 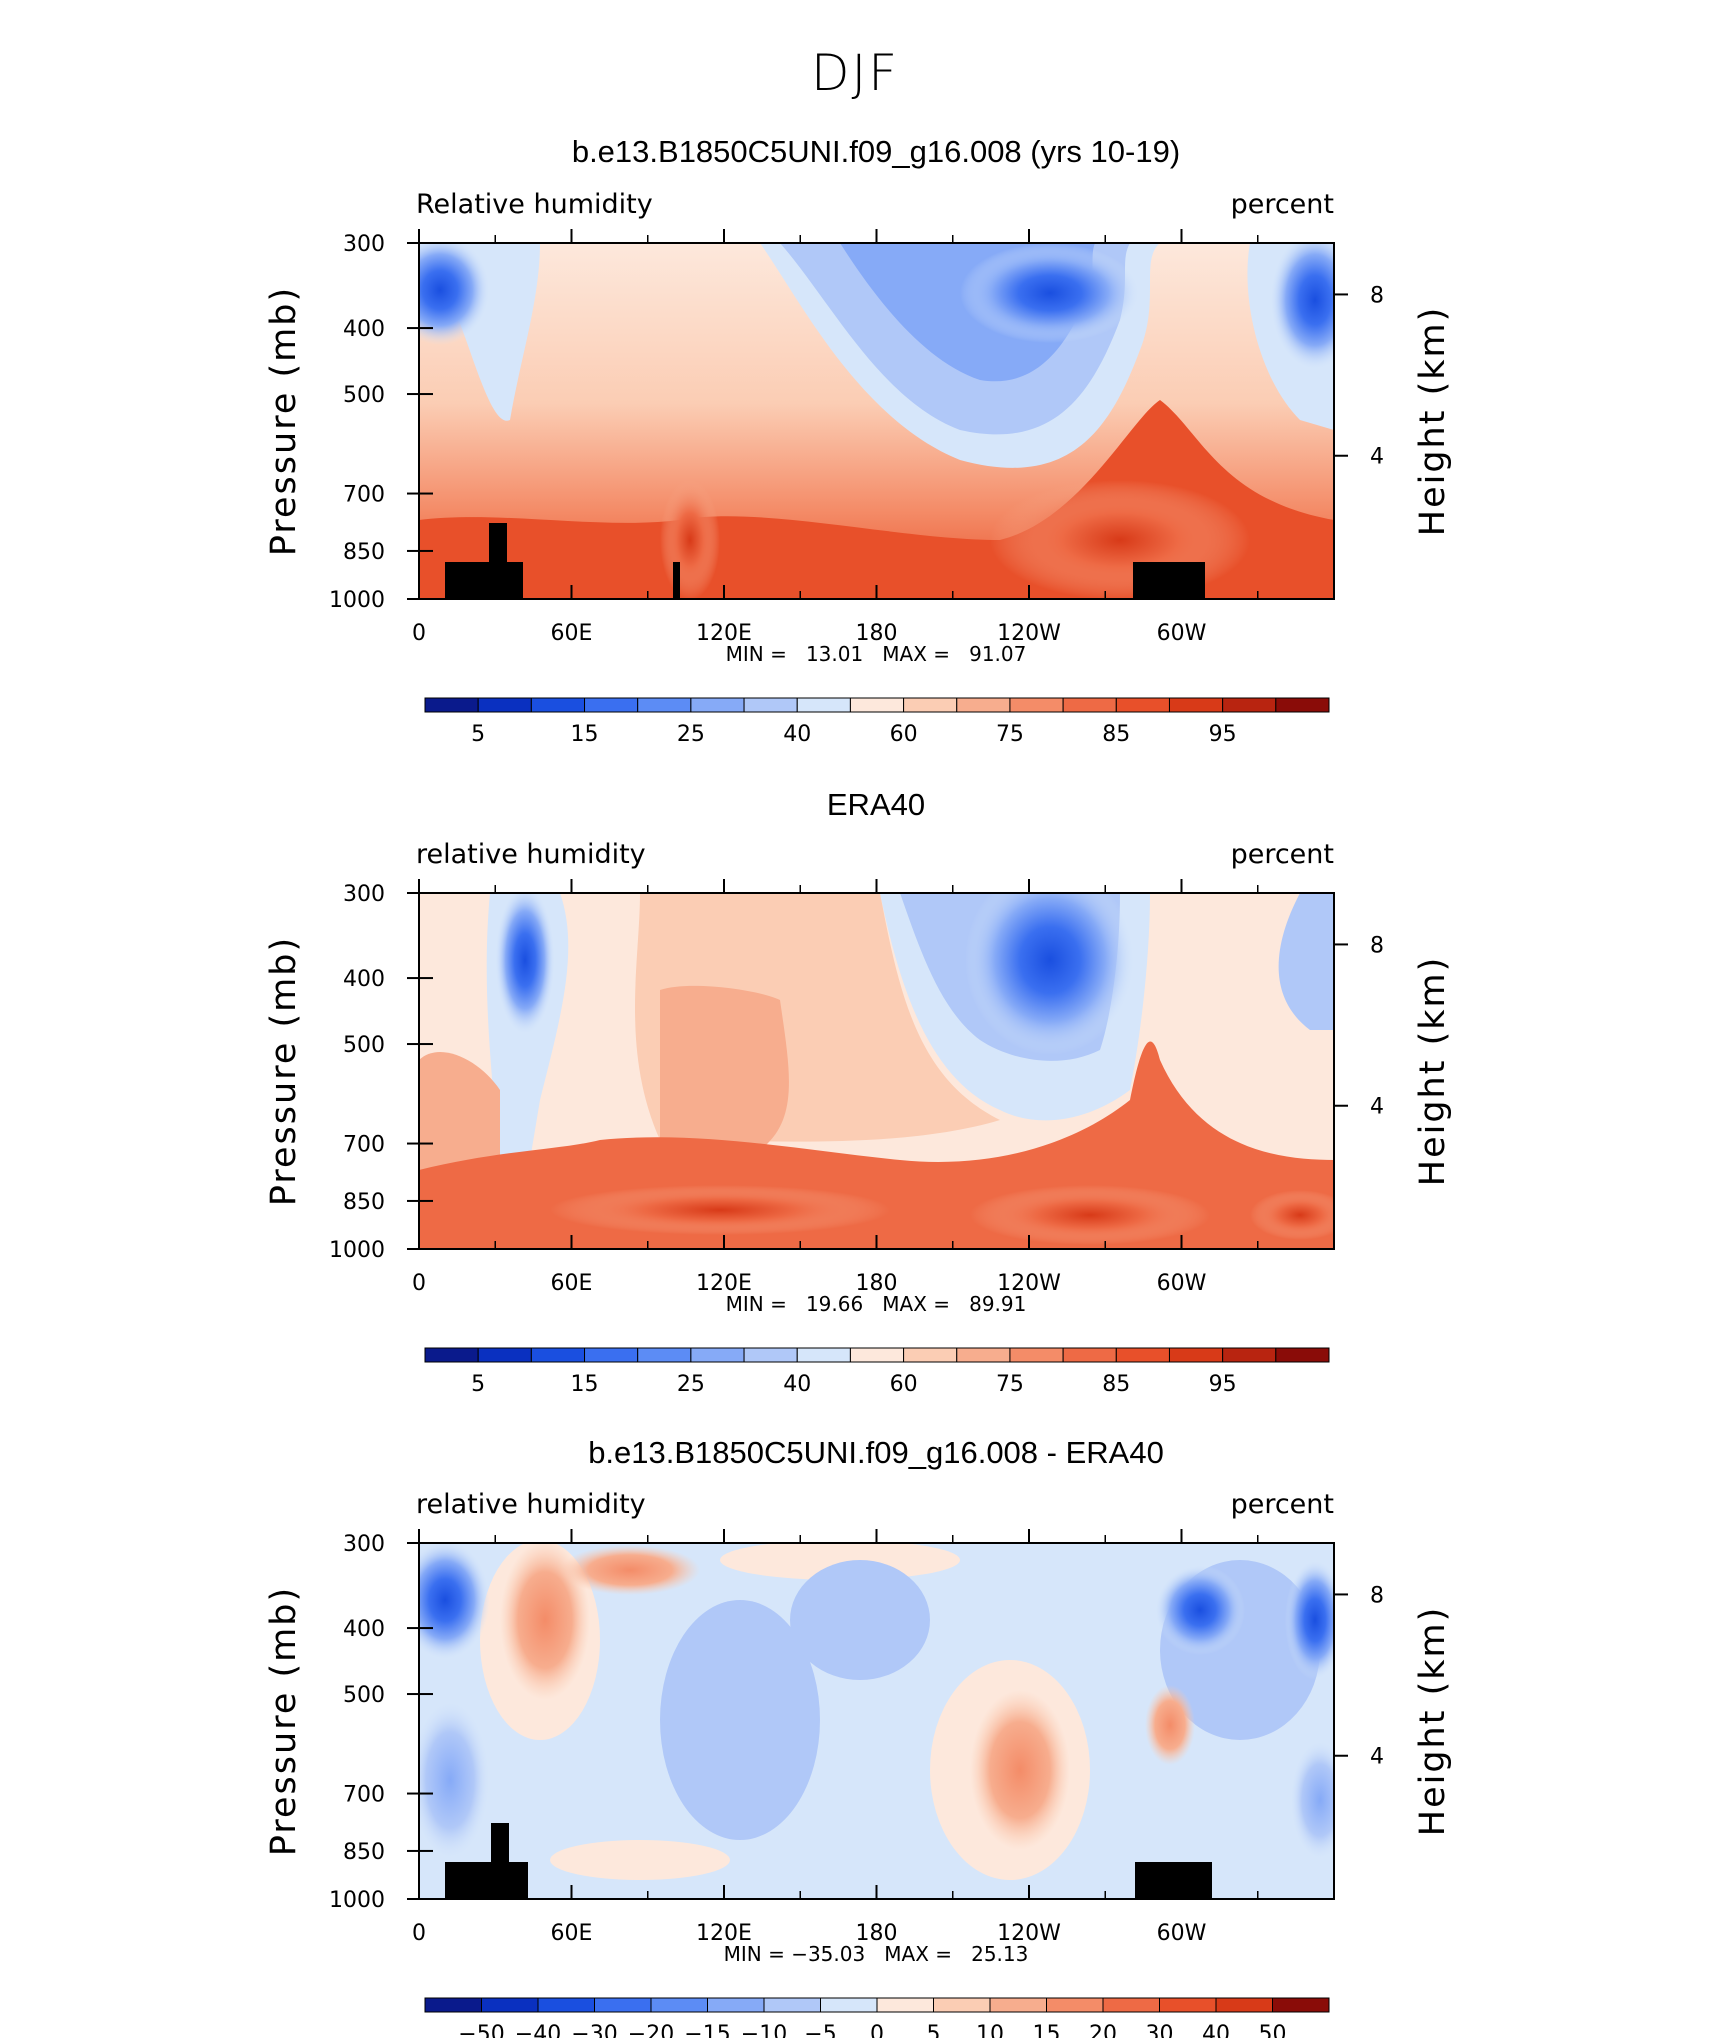 What do you see at coordinates (724, 1283) in the screenshot?
I see `x-tick-label: 120E` at bounding box center [724, 1283].